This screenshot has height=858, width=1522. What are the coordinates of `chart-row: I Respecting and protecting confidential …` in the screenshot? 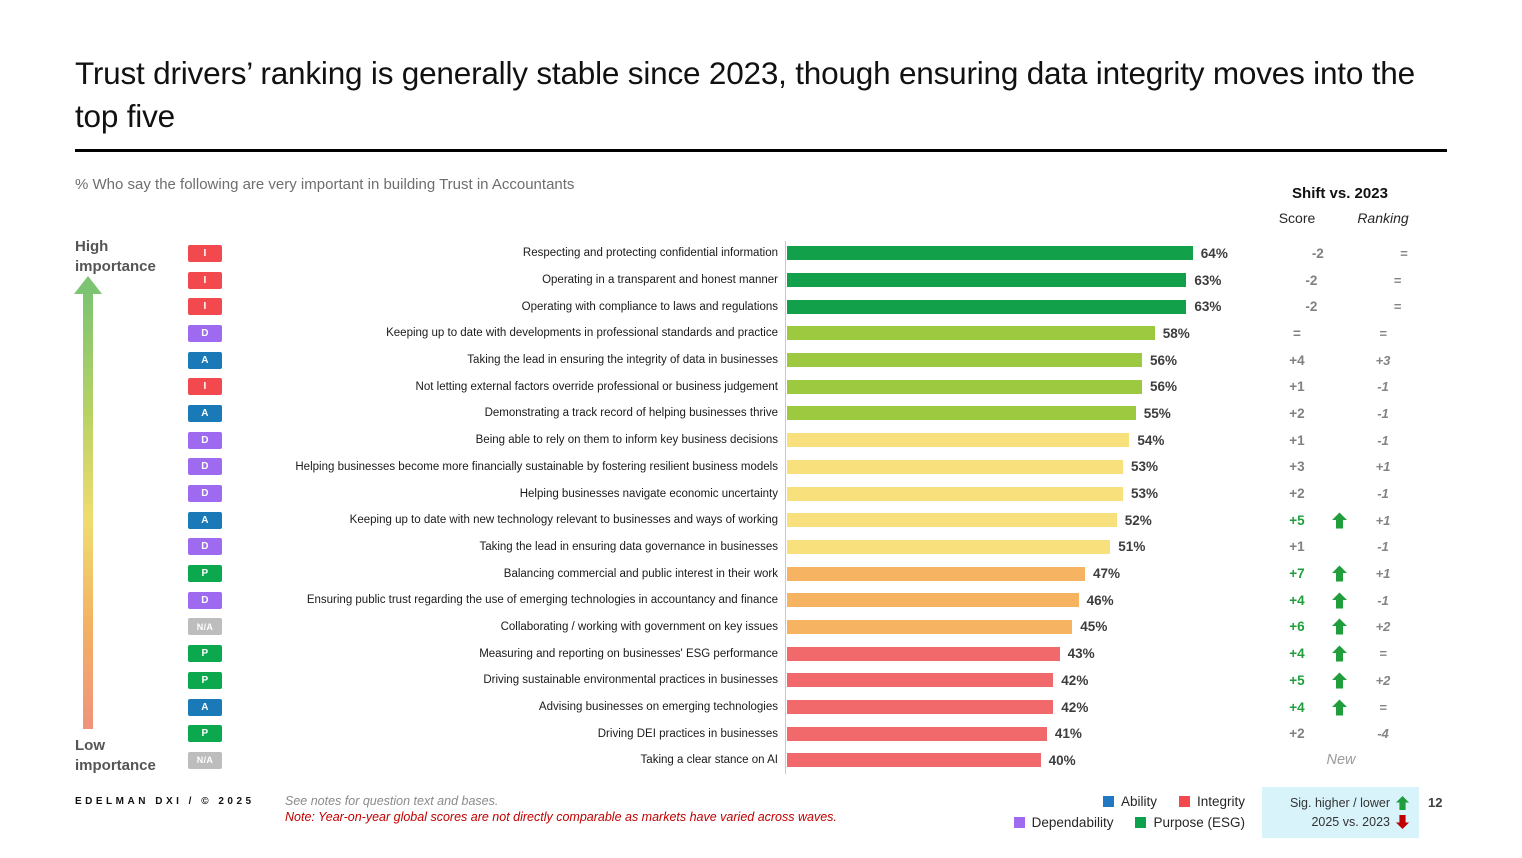 It's located at (761, 253).